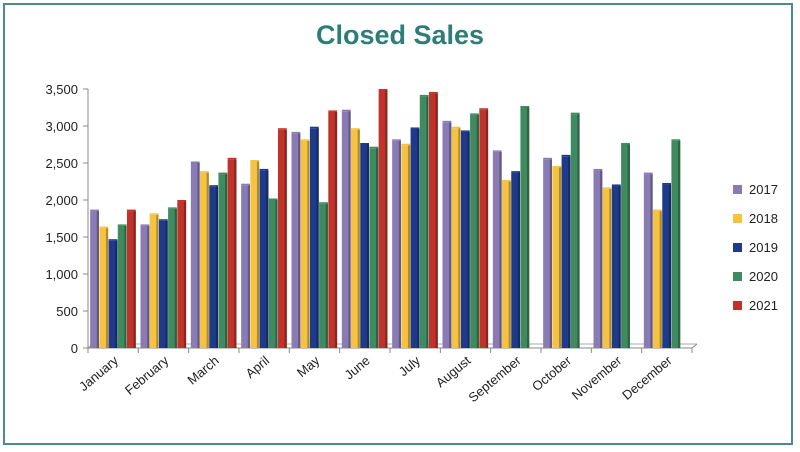 The height and width of the screenshot is (452, 800). I want to click on bar-top-2017-august, so click(447, 121).